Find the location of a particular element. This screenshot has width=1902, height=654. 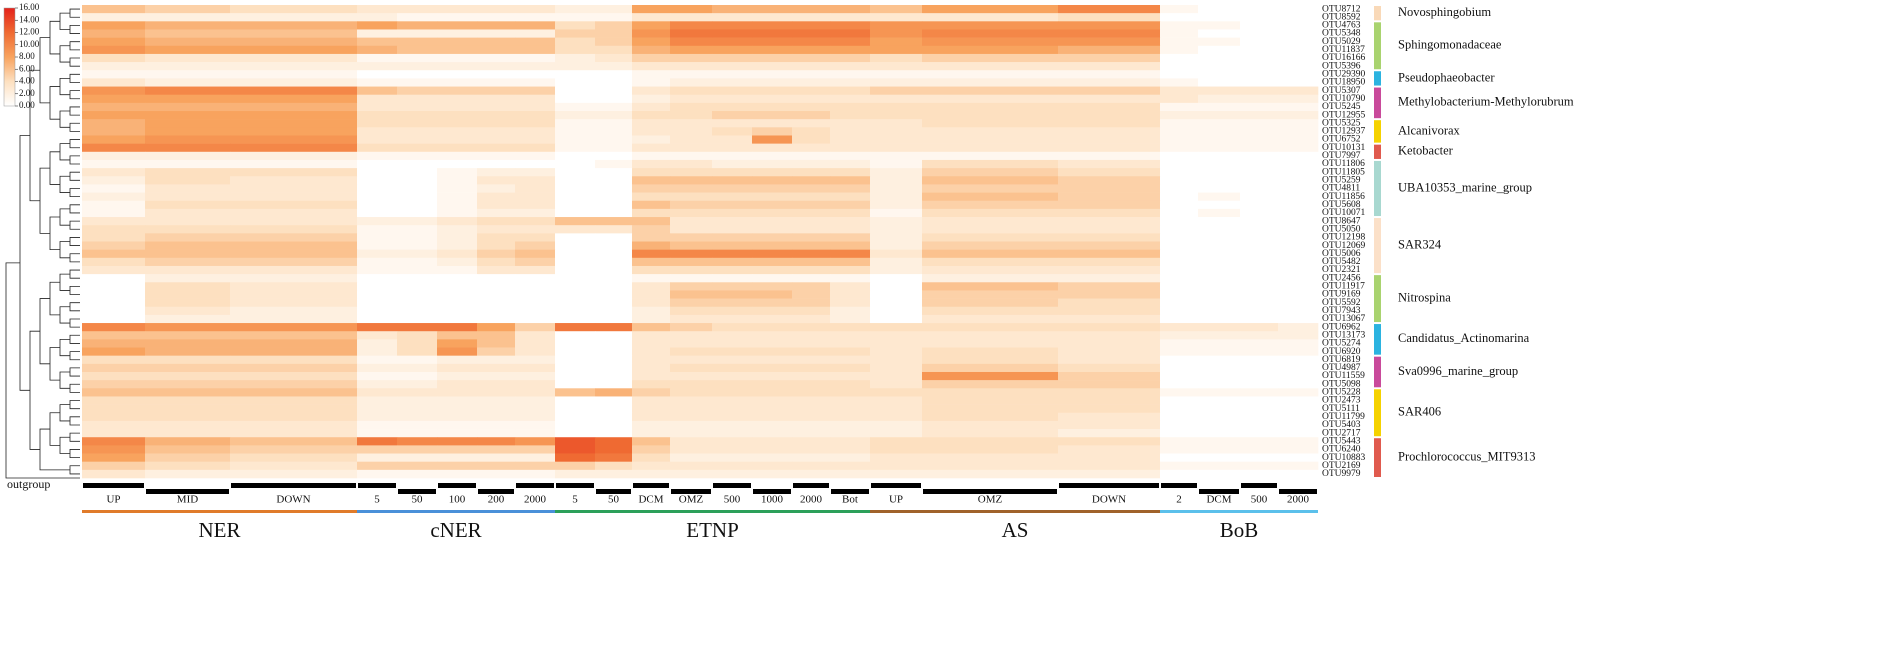

otu-label: OTU2717 is located at coordinates (1341, 433).